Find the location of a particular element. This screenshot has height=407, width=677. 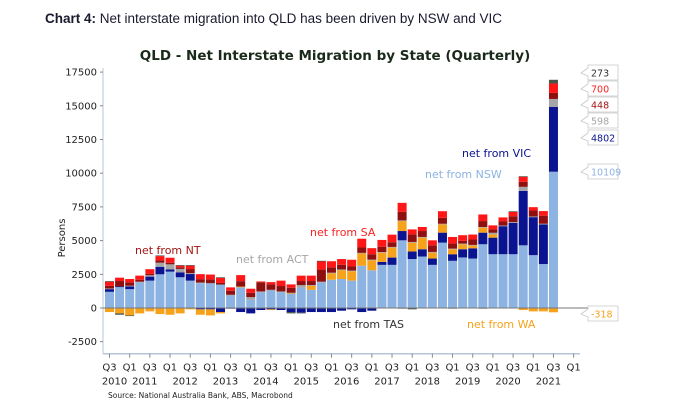

chart-number: Chart 4: is located at coordinates (71, 18).